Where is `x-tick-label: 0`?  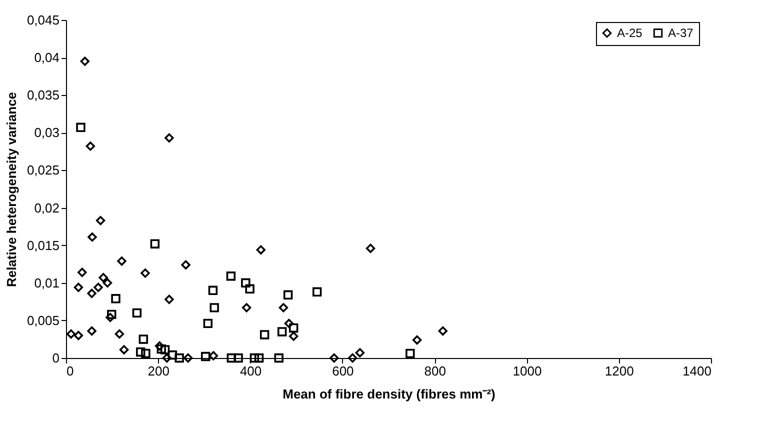
x-tick-label: 0 is located at coordinates (70, 371).